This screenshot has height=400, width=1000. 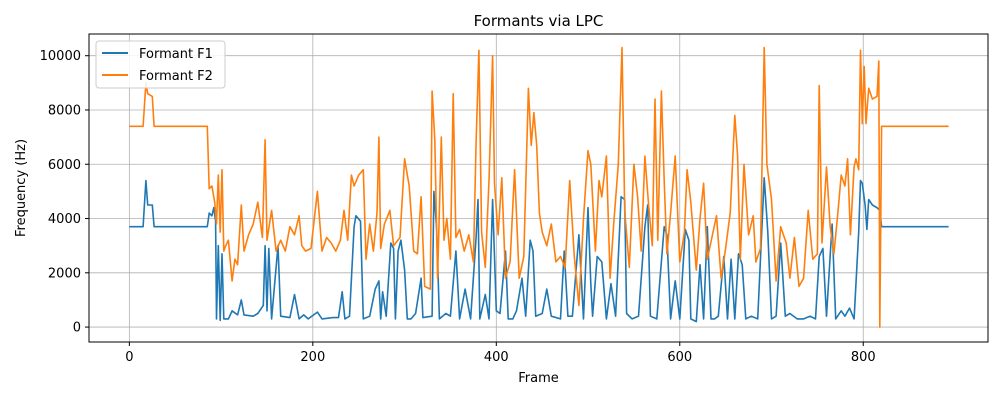 I want to click on y-tick-label: 10000, so click(x=60, y=56).